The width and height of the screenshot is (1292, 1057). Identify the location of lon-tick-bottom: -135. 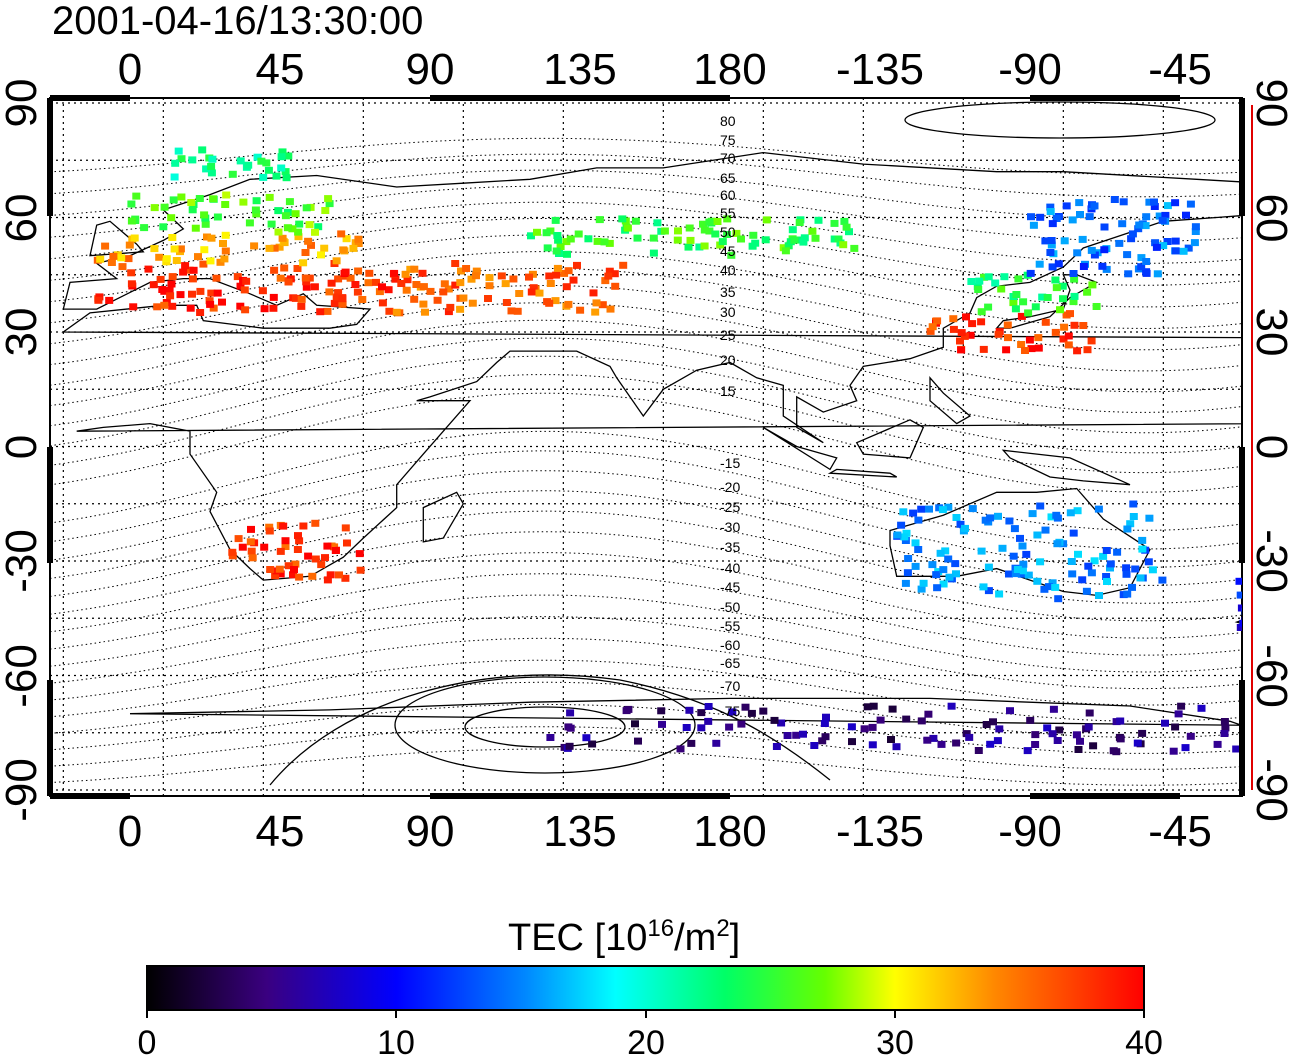
(880, 831).